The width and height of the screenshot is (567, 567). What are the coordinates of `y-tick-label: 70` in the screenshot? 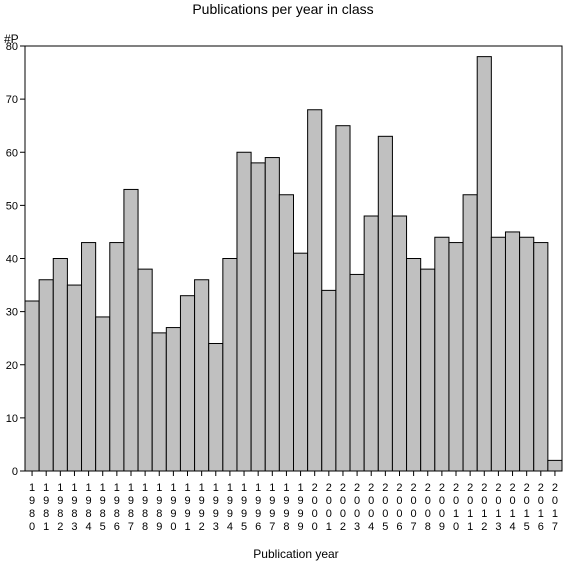 It's located at (12, 100).